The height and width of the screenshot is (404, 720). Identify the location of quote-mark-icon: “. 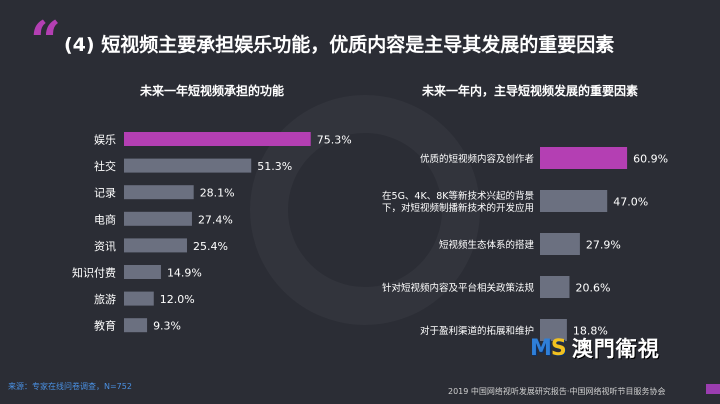
(46, 41).